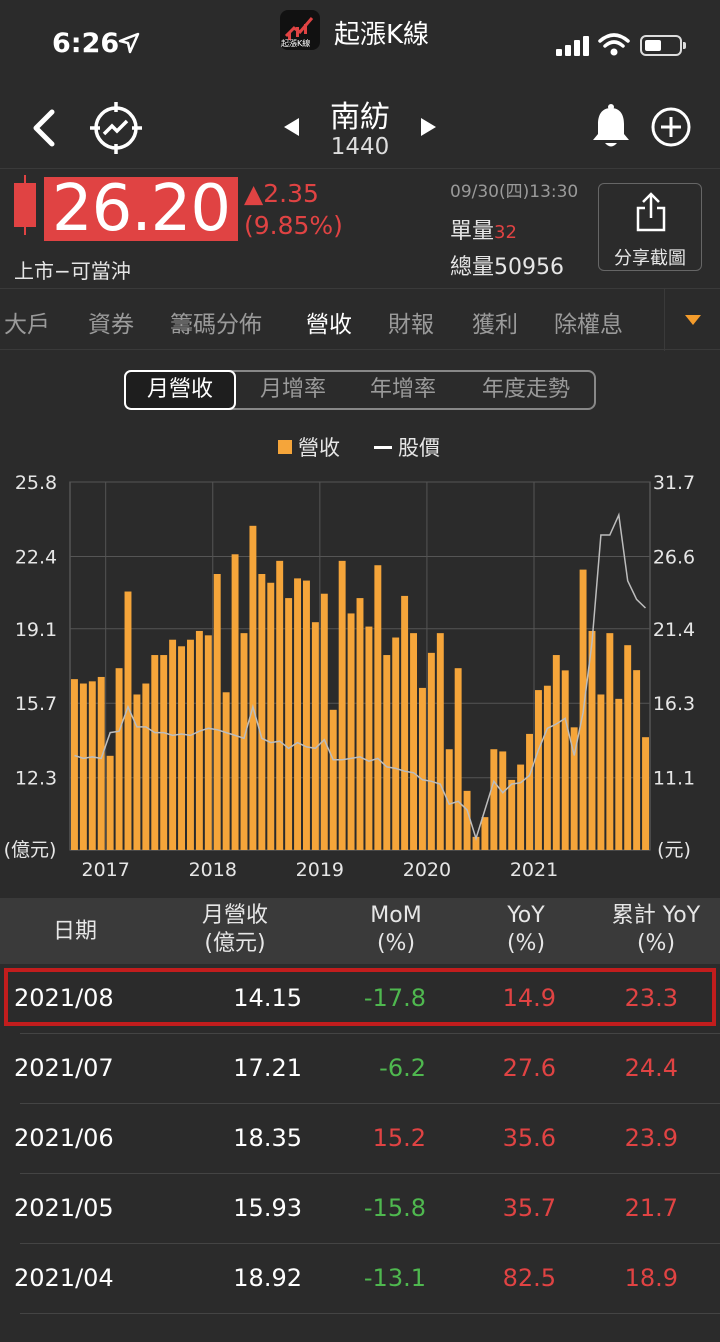 The height and width of the screenshot is (1342, 720). Describe the element at coordinates (360, 1209) in the screenshot. I see `table-row: 2021/05 15.93 -15.8 35.7 21.7` at that location.